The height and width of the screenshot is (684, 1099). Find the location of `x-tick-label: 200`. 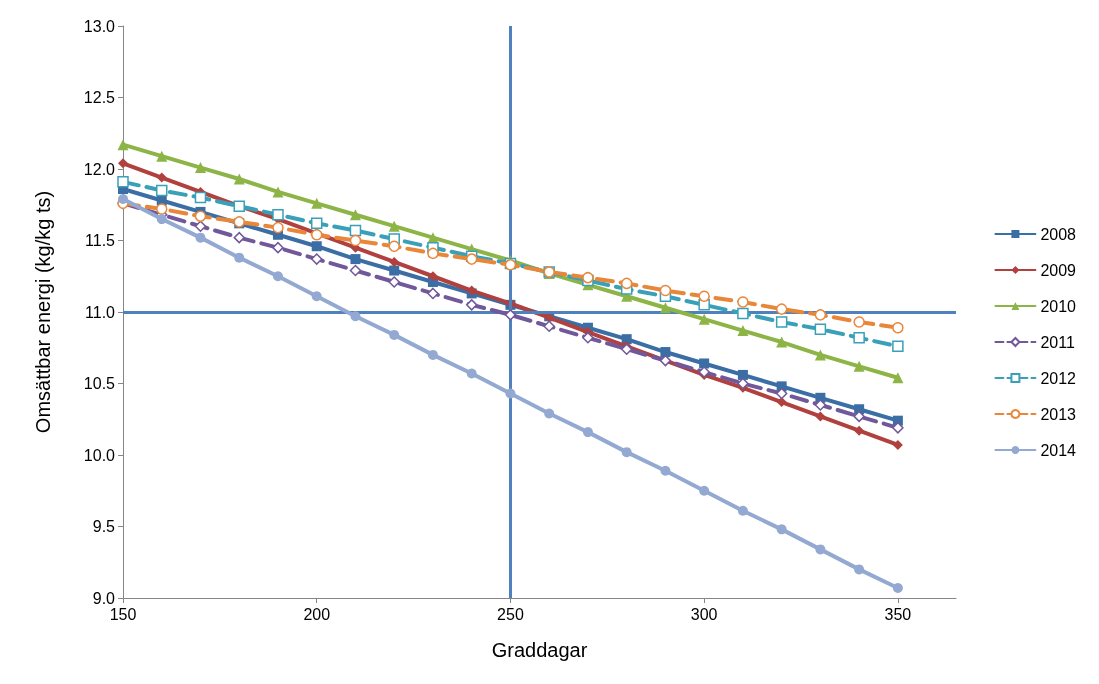

x-tick-label: 200 is located at coordinates (317, 614).